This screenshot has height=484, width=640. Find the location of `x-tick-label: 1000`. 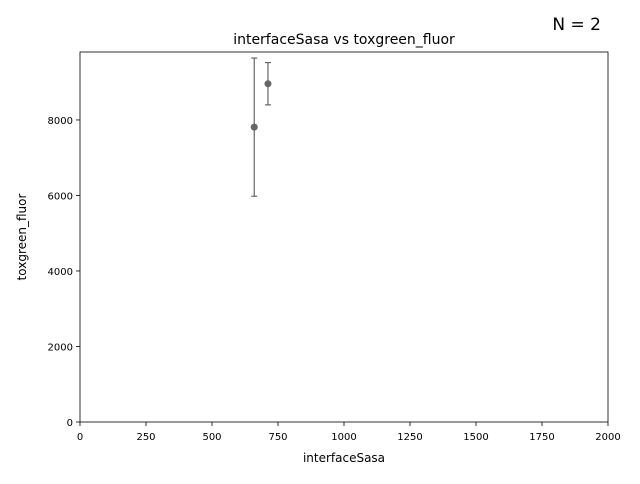

x-tick-label: 1000 is located at coordinates (343, 437).